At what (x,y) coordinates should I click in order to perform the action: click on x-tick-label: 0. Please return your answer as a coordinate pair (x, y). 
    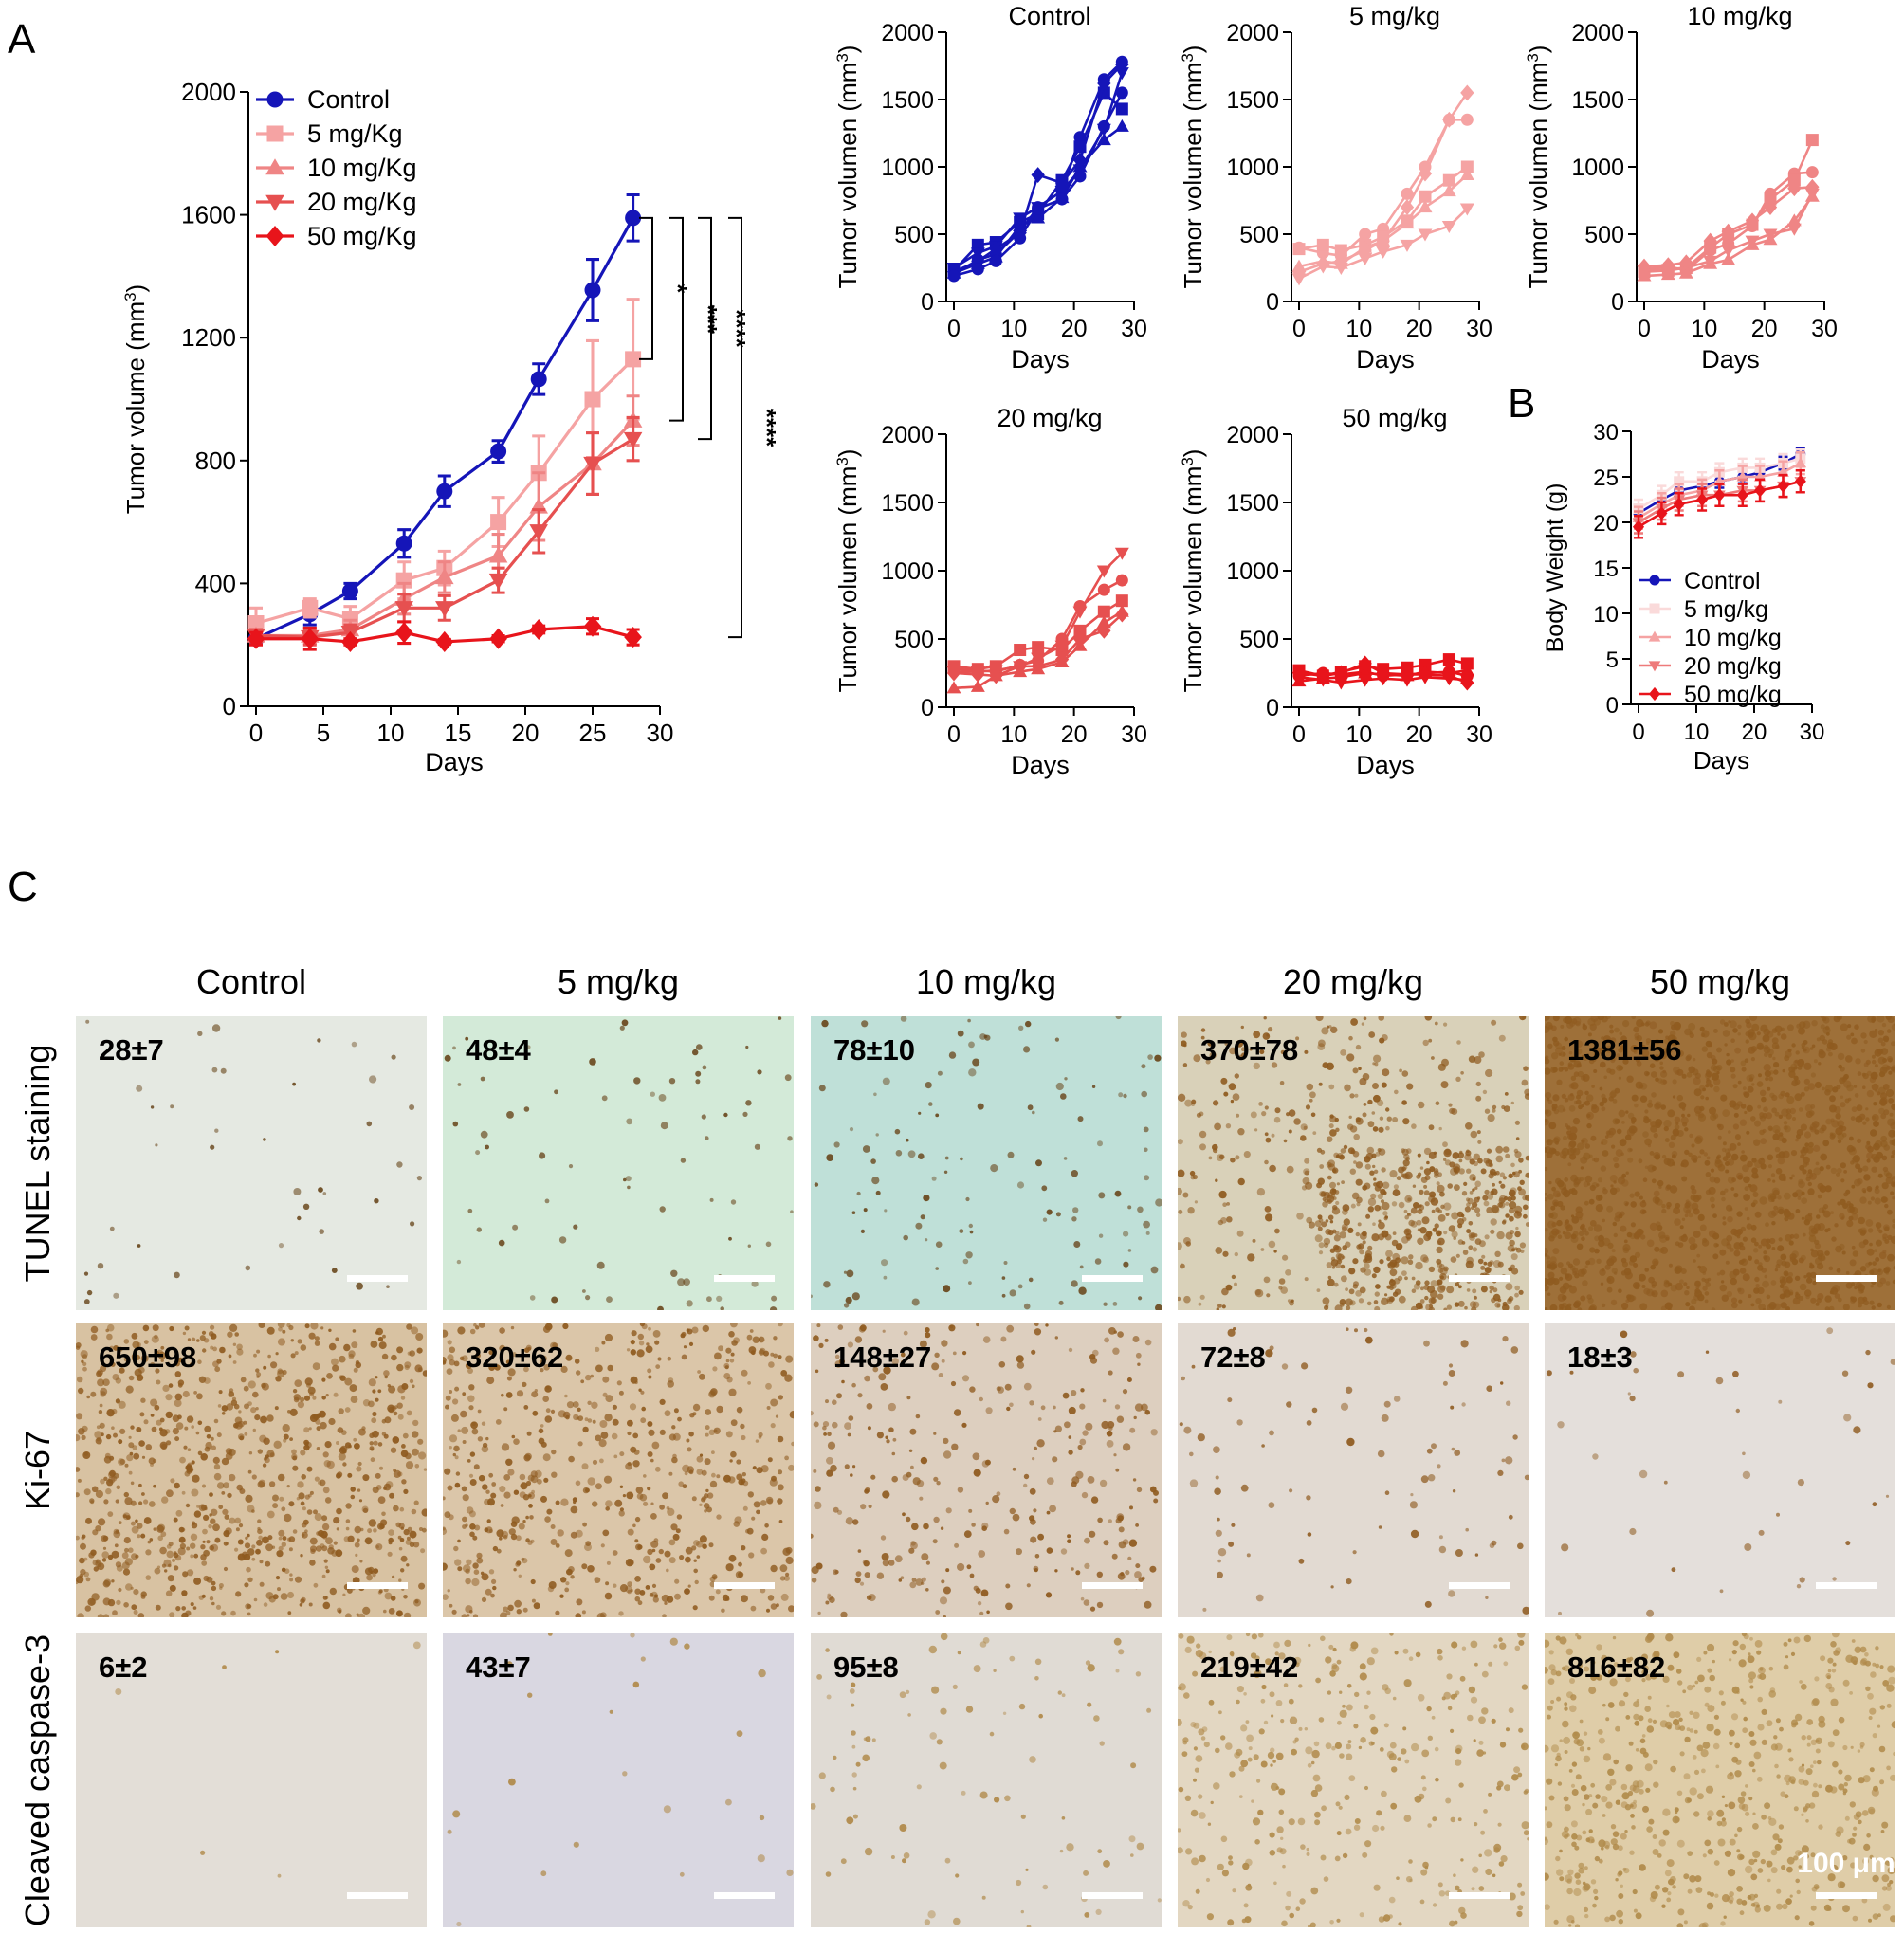
    Looking at the image, I should click on (1638, 733).